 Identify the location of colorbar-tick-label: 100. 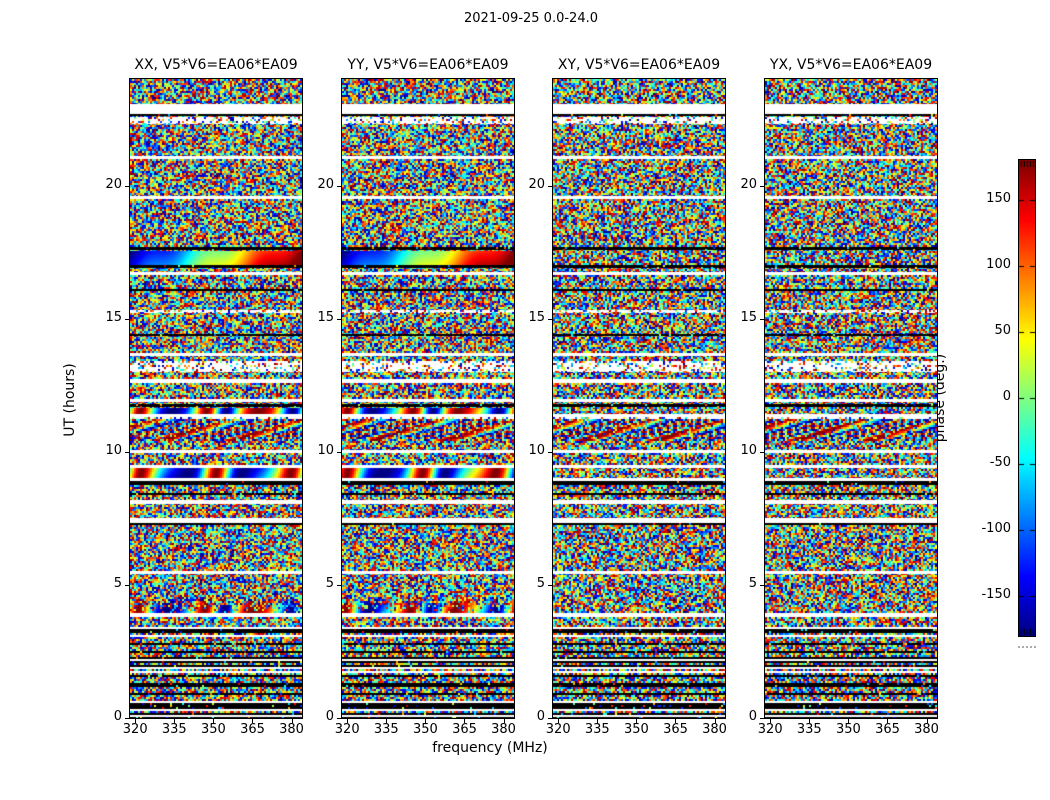
(998, 264).